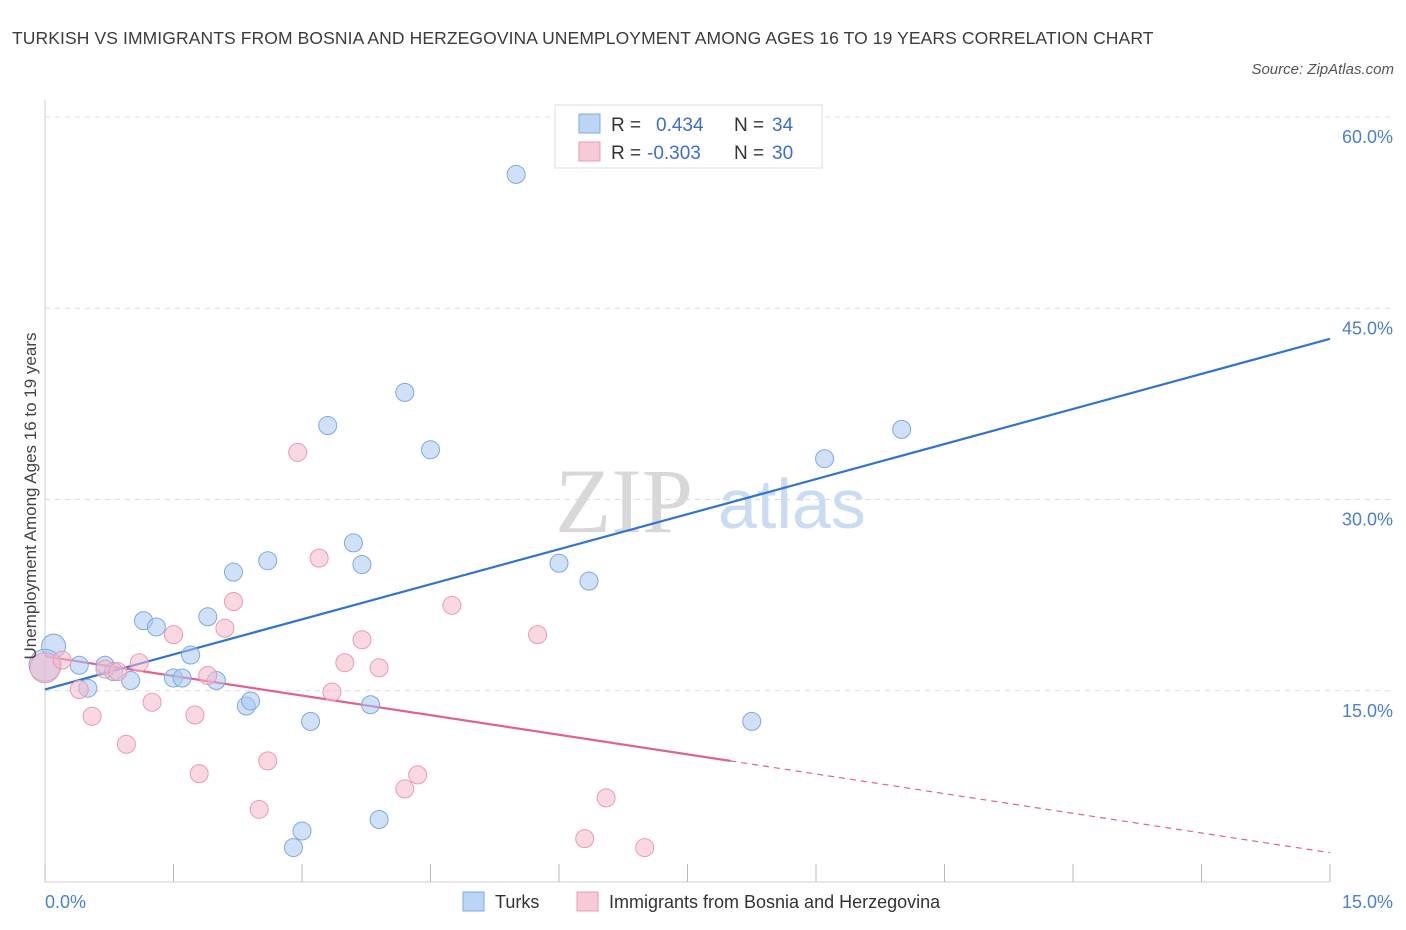 This screenshot has width=1406, height=930. I want to click on x-tick-label-max: 15.0%, so click(1367, 902).